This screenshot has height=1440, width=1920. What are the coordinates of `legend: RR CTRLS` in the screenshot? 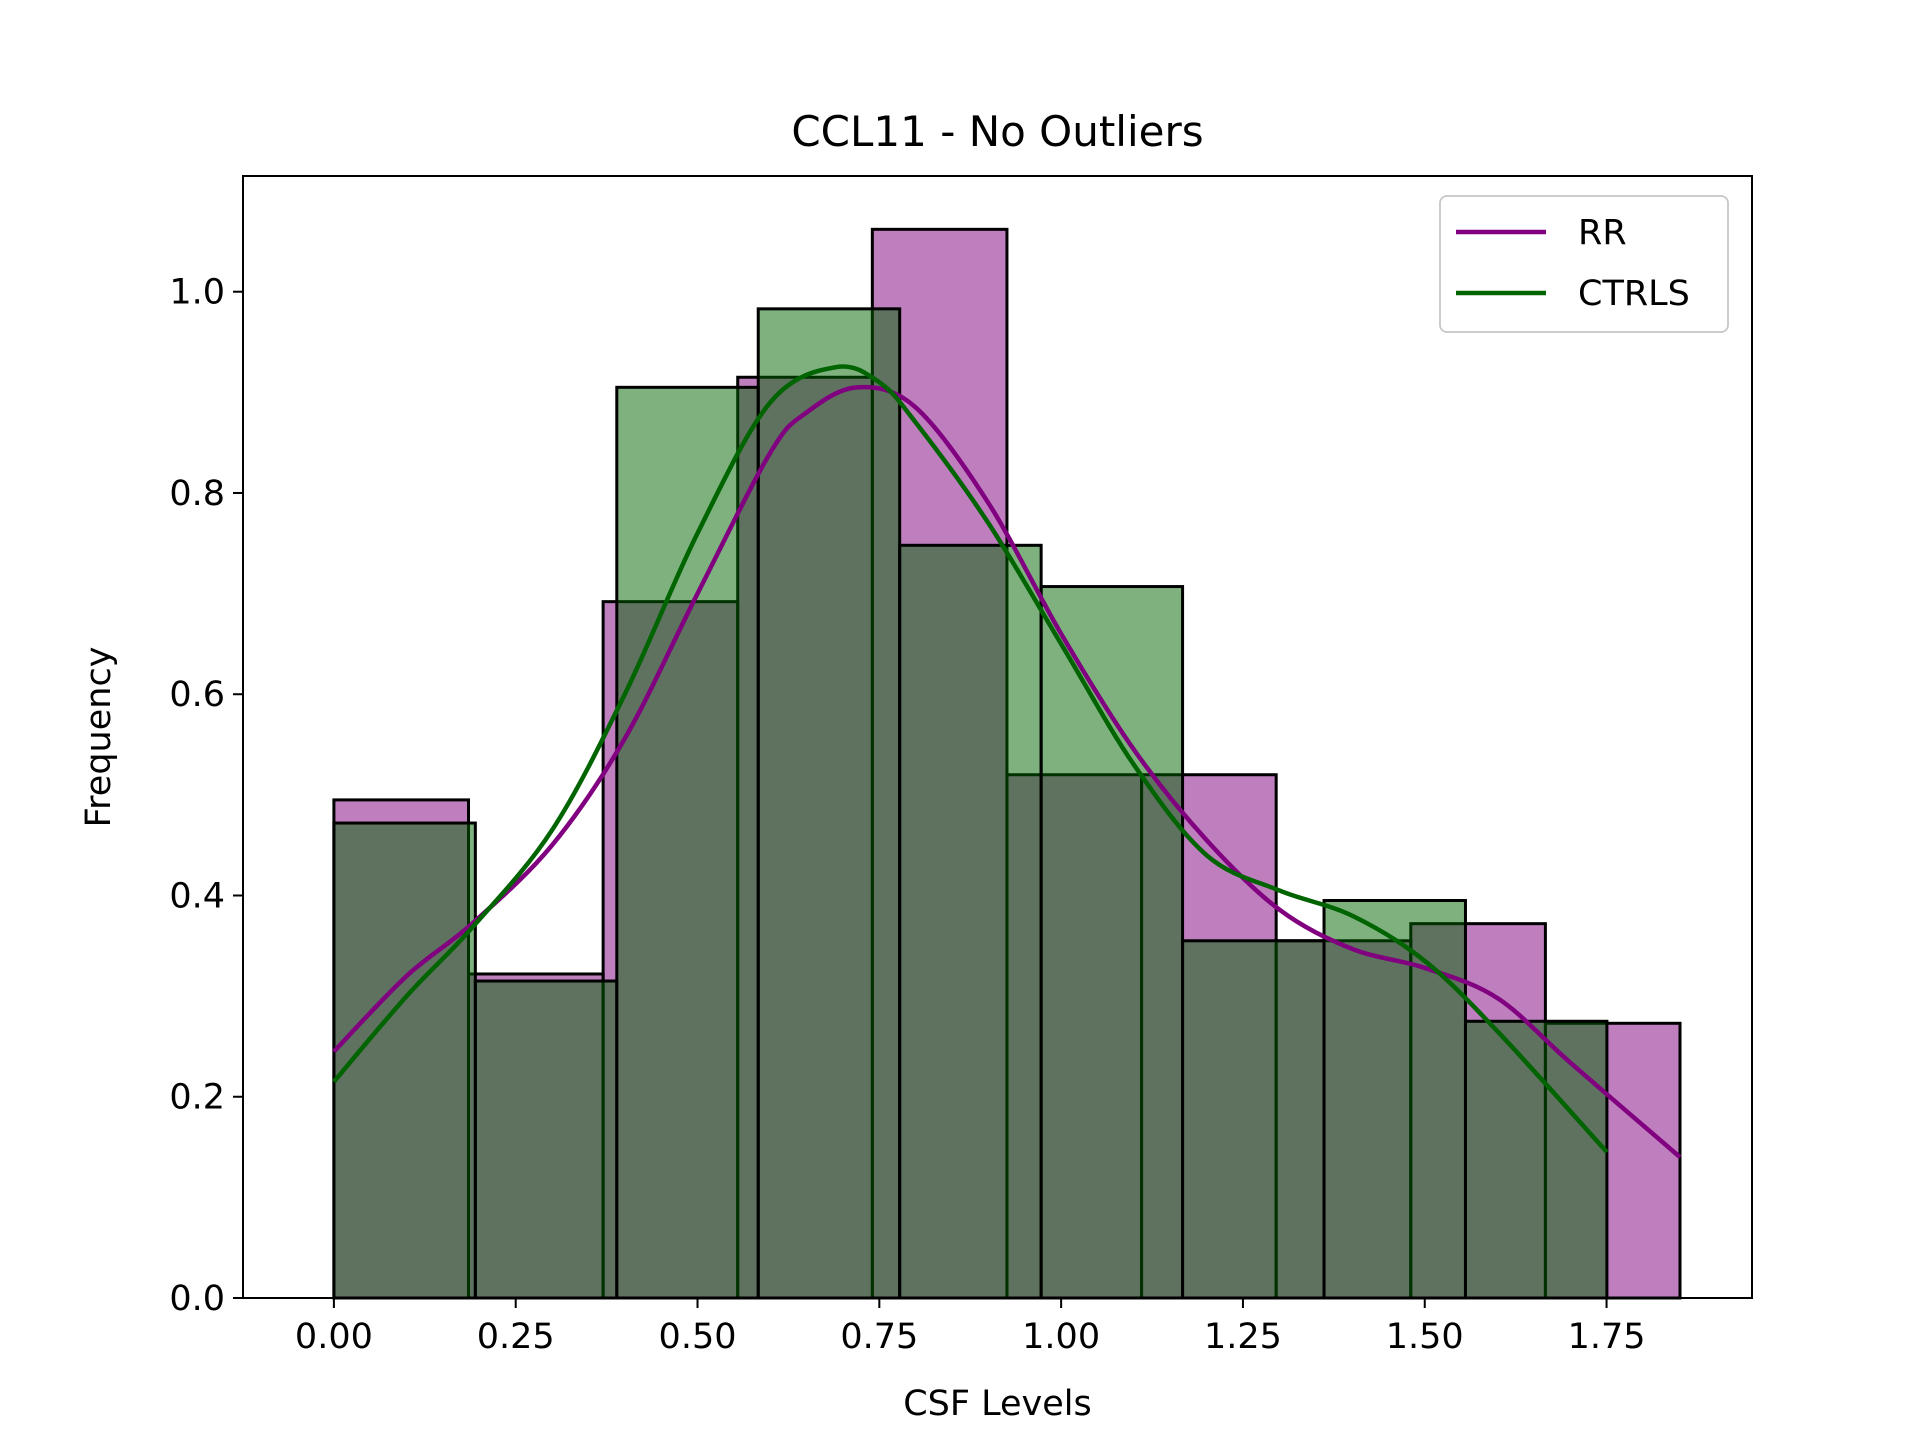 It's located at (1584, 264).